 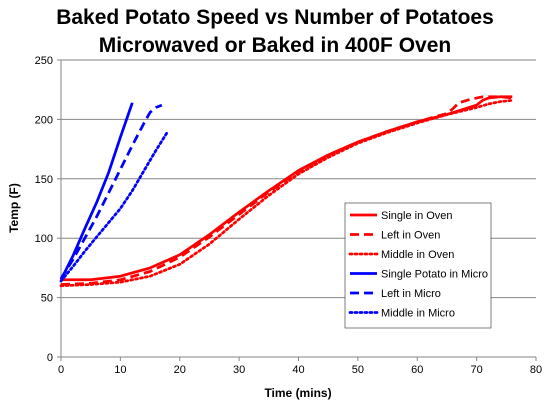 What do you see at coordinates (434, 275) in the screenshot?
I see `legend-label-3: Single Potato in Micro` at bounding box center [434, 275].